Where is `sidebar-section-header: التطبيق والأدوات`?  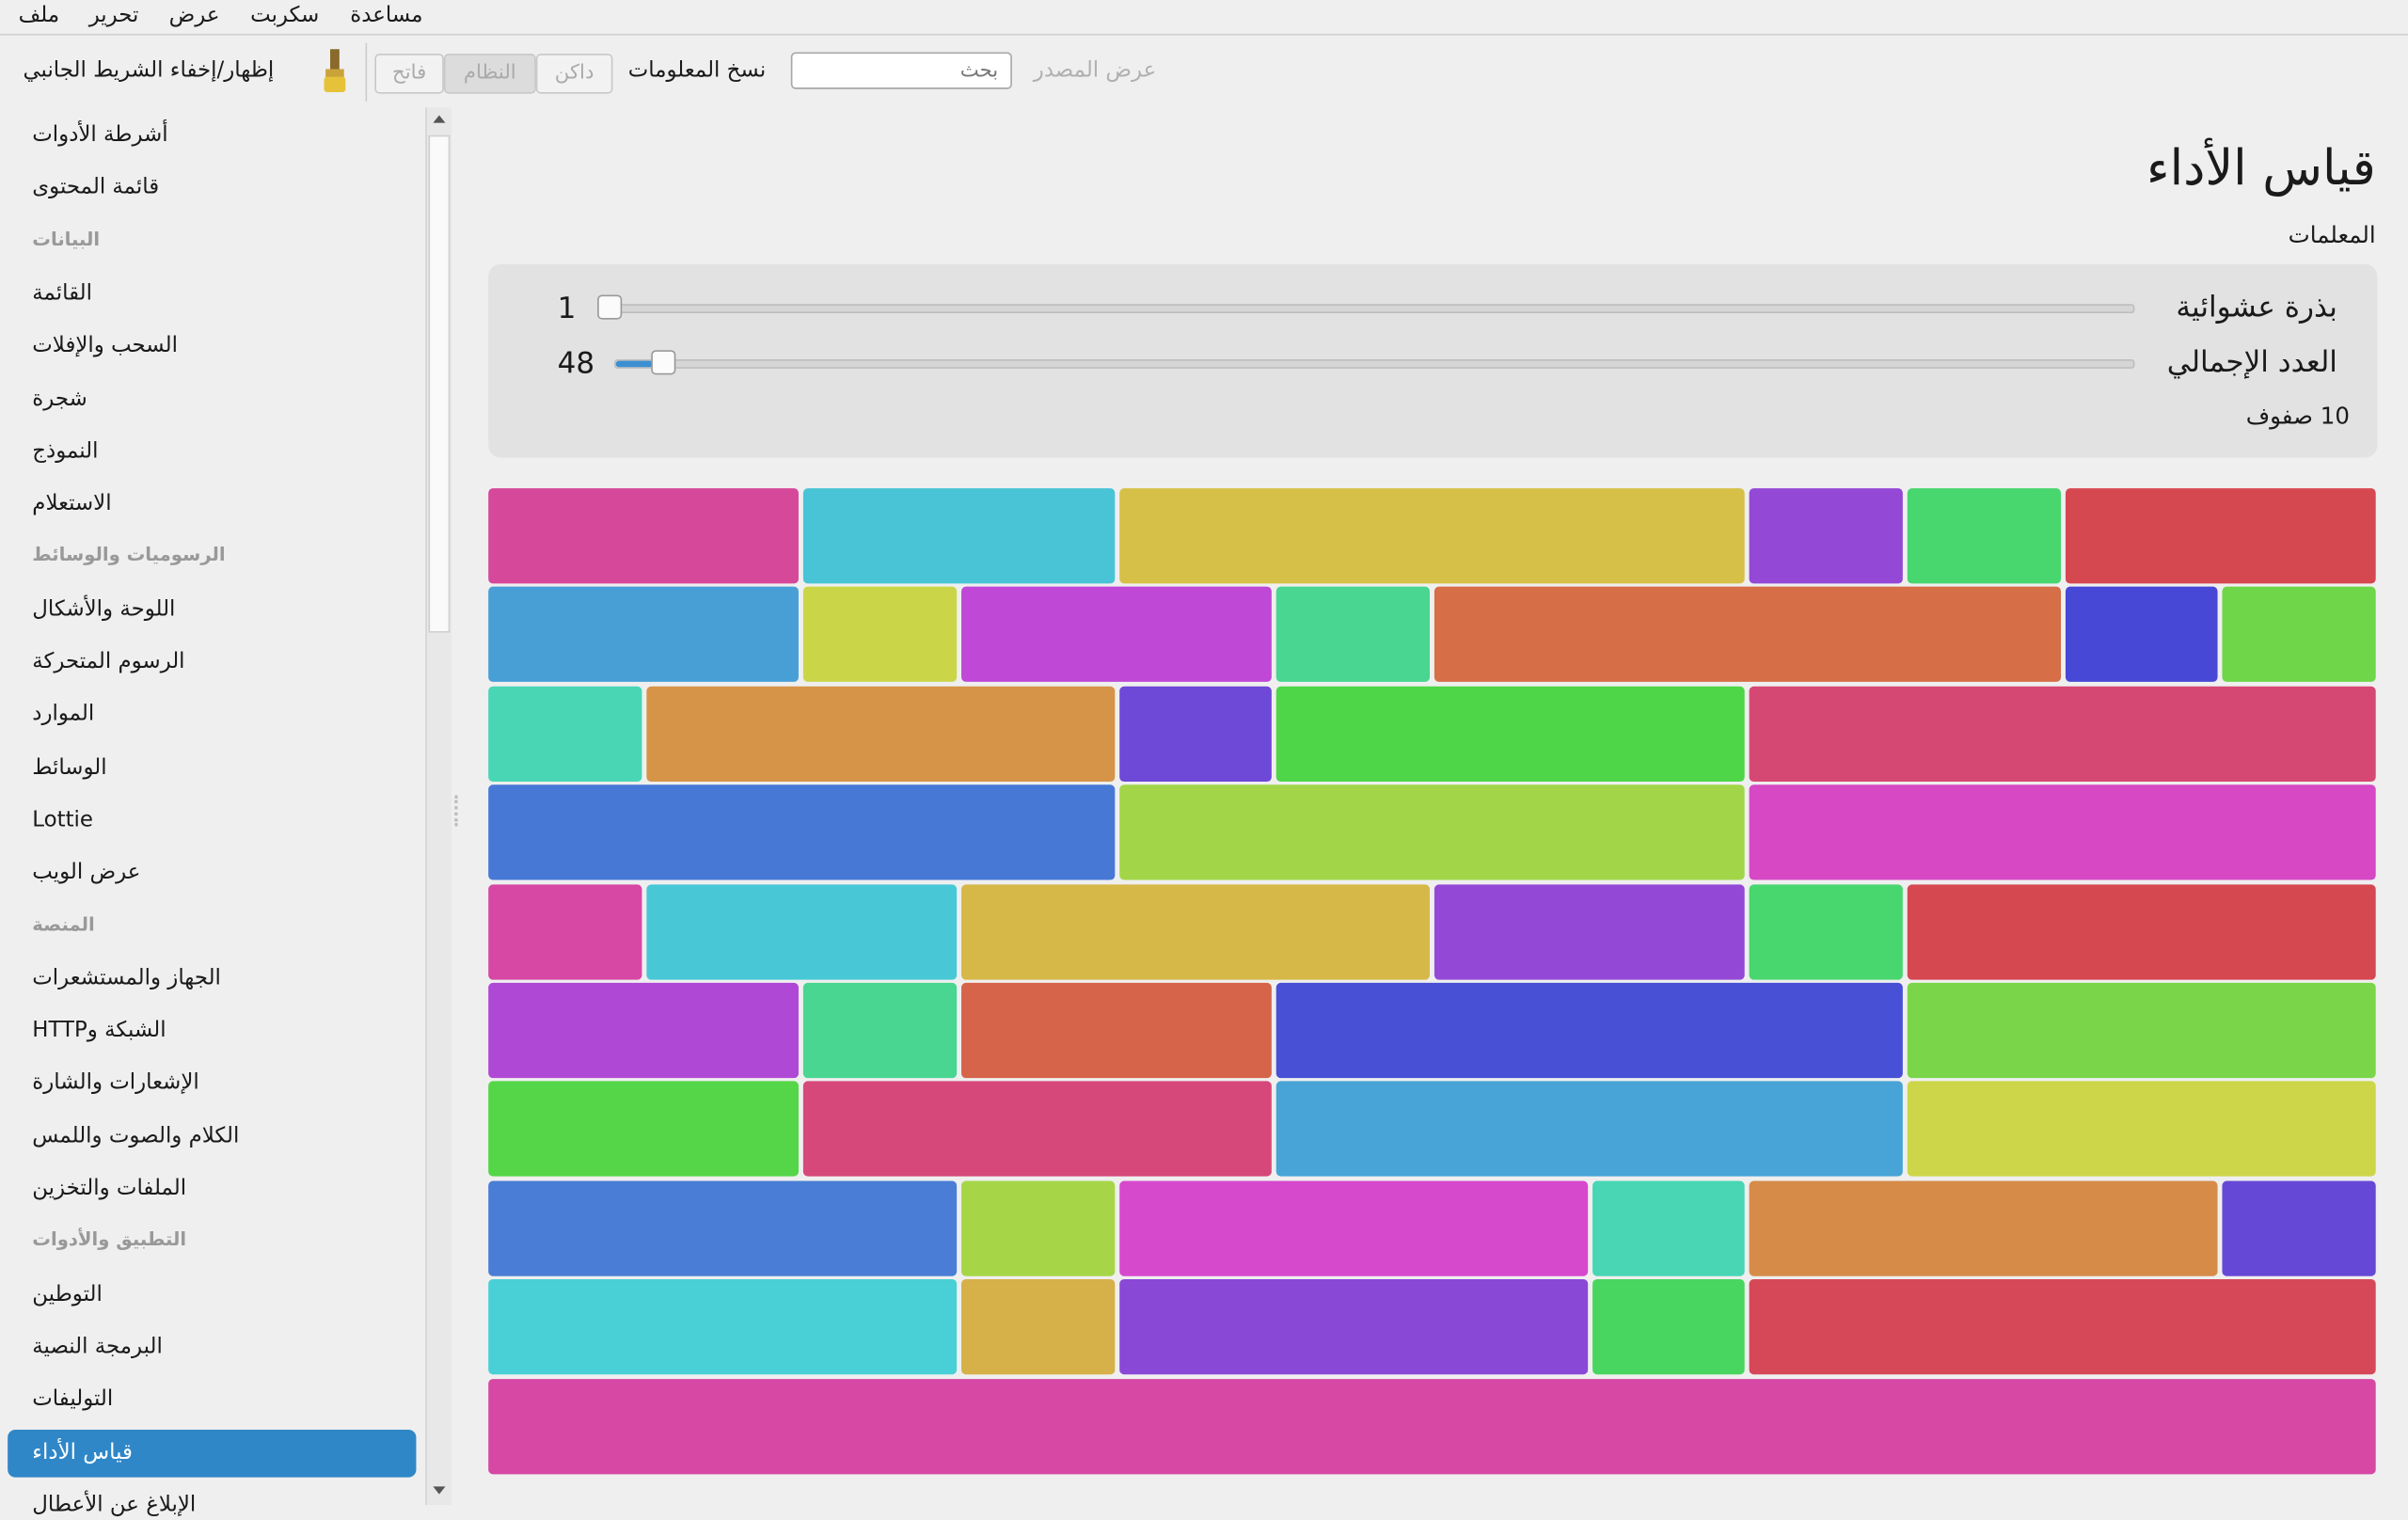
sidebar-section-header: التطبيق والأدوات is located at coordinates (110, 1239).